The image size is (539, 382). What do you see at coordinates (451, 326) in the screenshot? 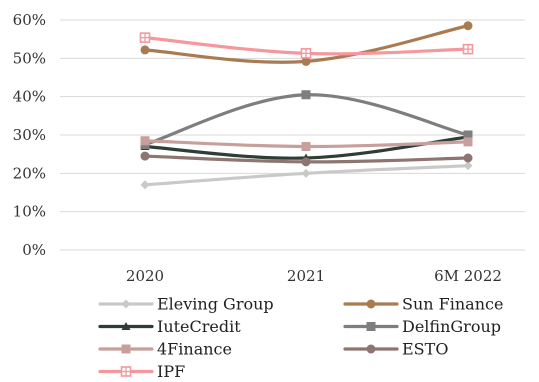
I see `legend-label: DelfinGroup` at bounding box center [451, 326].